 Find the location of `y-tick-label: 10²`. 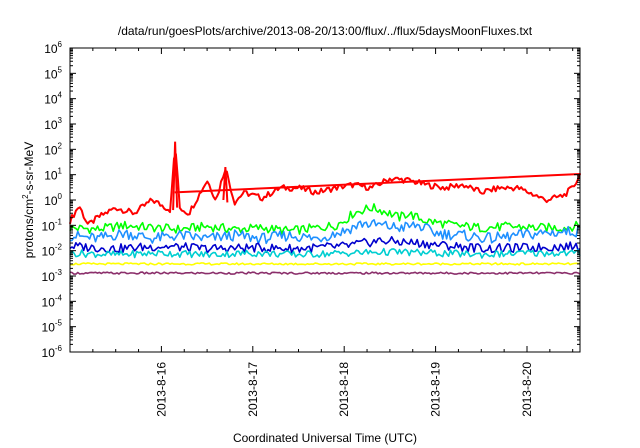

y-tick-label: 10² is located at coordinates (53, 149).